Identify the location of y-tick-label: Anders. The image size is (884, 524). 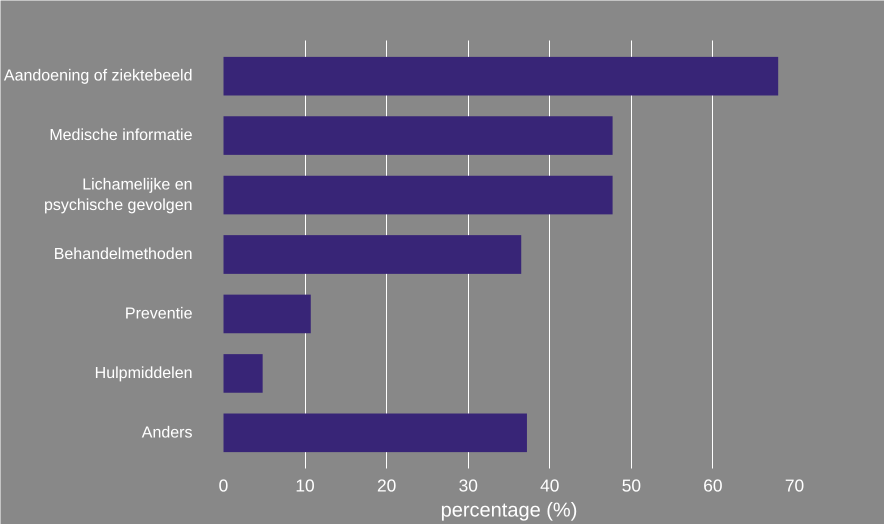
(167, 433).